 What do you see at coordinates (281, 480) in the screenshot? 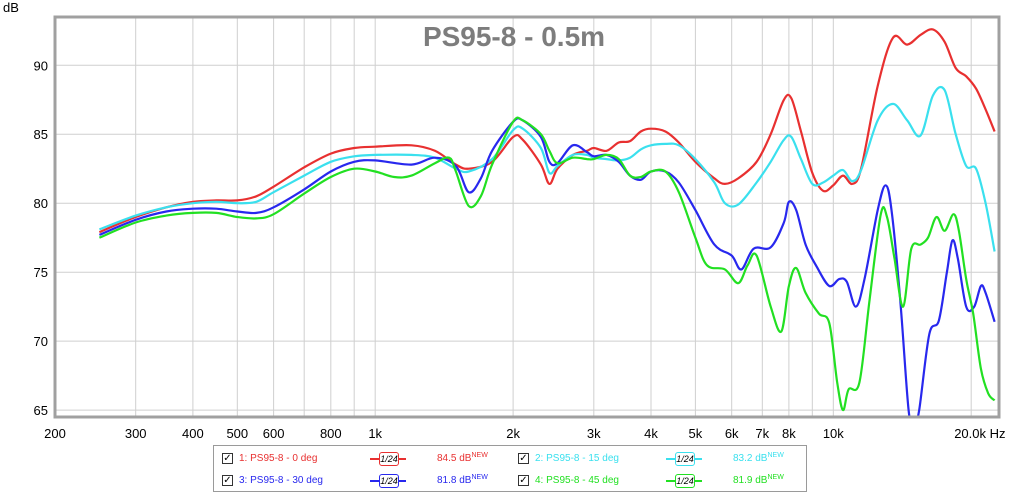
I see `legend-series-name: 3: PS95-8 - 30 deg` at bounding box center [281, 480].